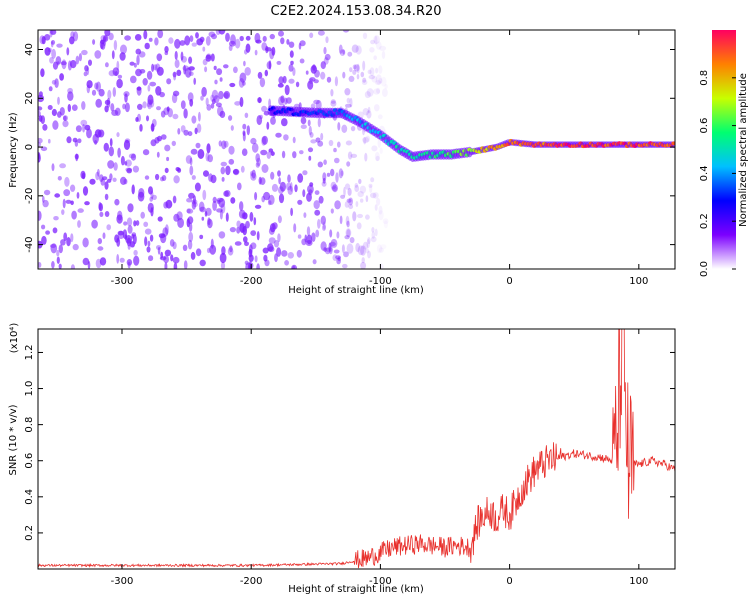 The width and height of the screenshot is (750, 600). I want to click on x-tick-label: 0, so click(509, 581).